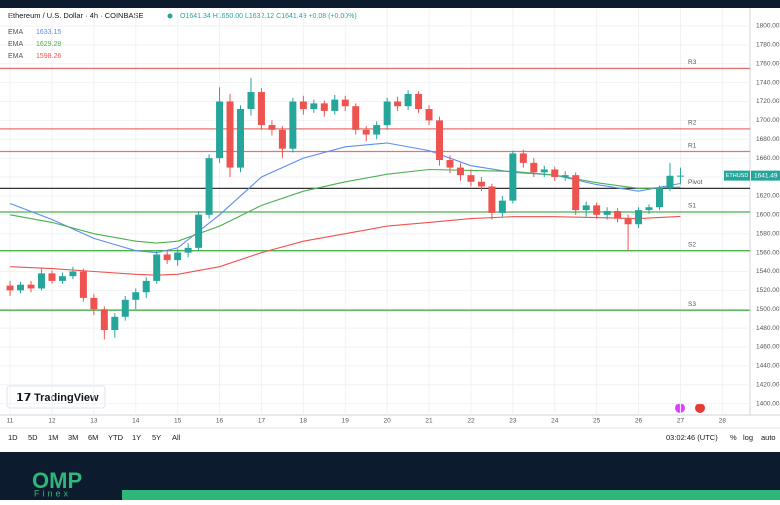  What do you see at coordinates (555, 421) in the screenshot?
I see `x-tick-label: 24` at bounding box center [555, 421].